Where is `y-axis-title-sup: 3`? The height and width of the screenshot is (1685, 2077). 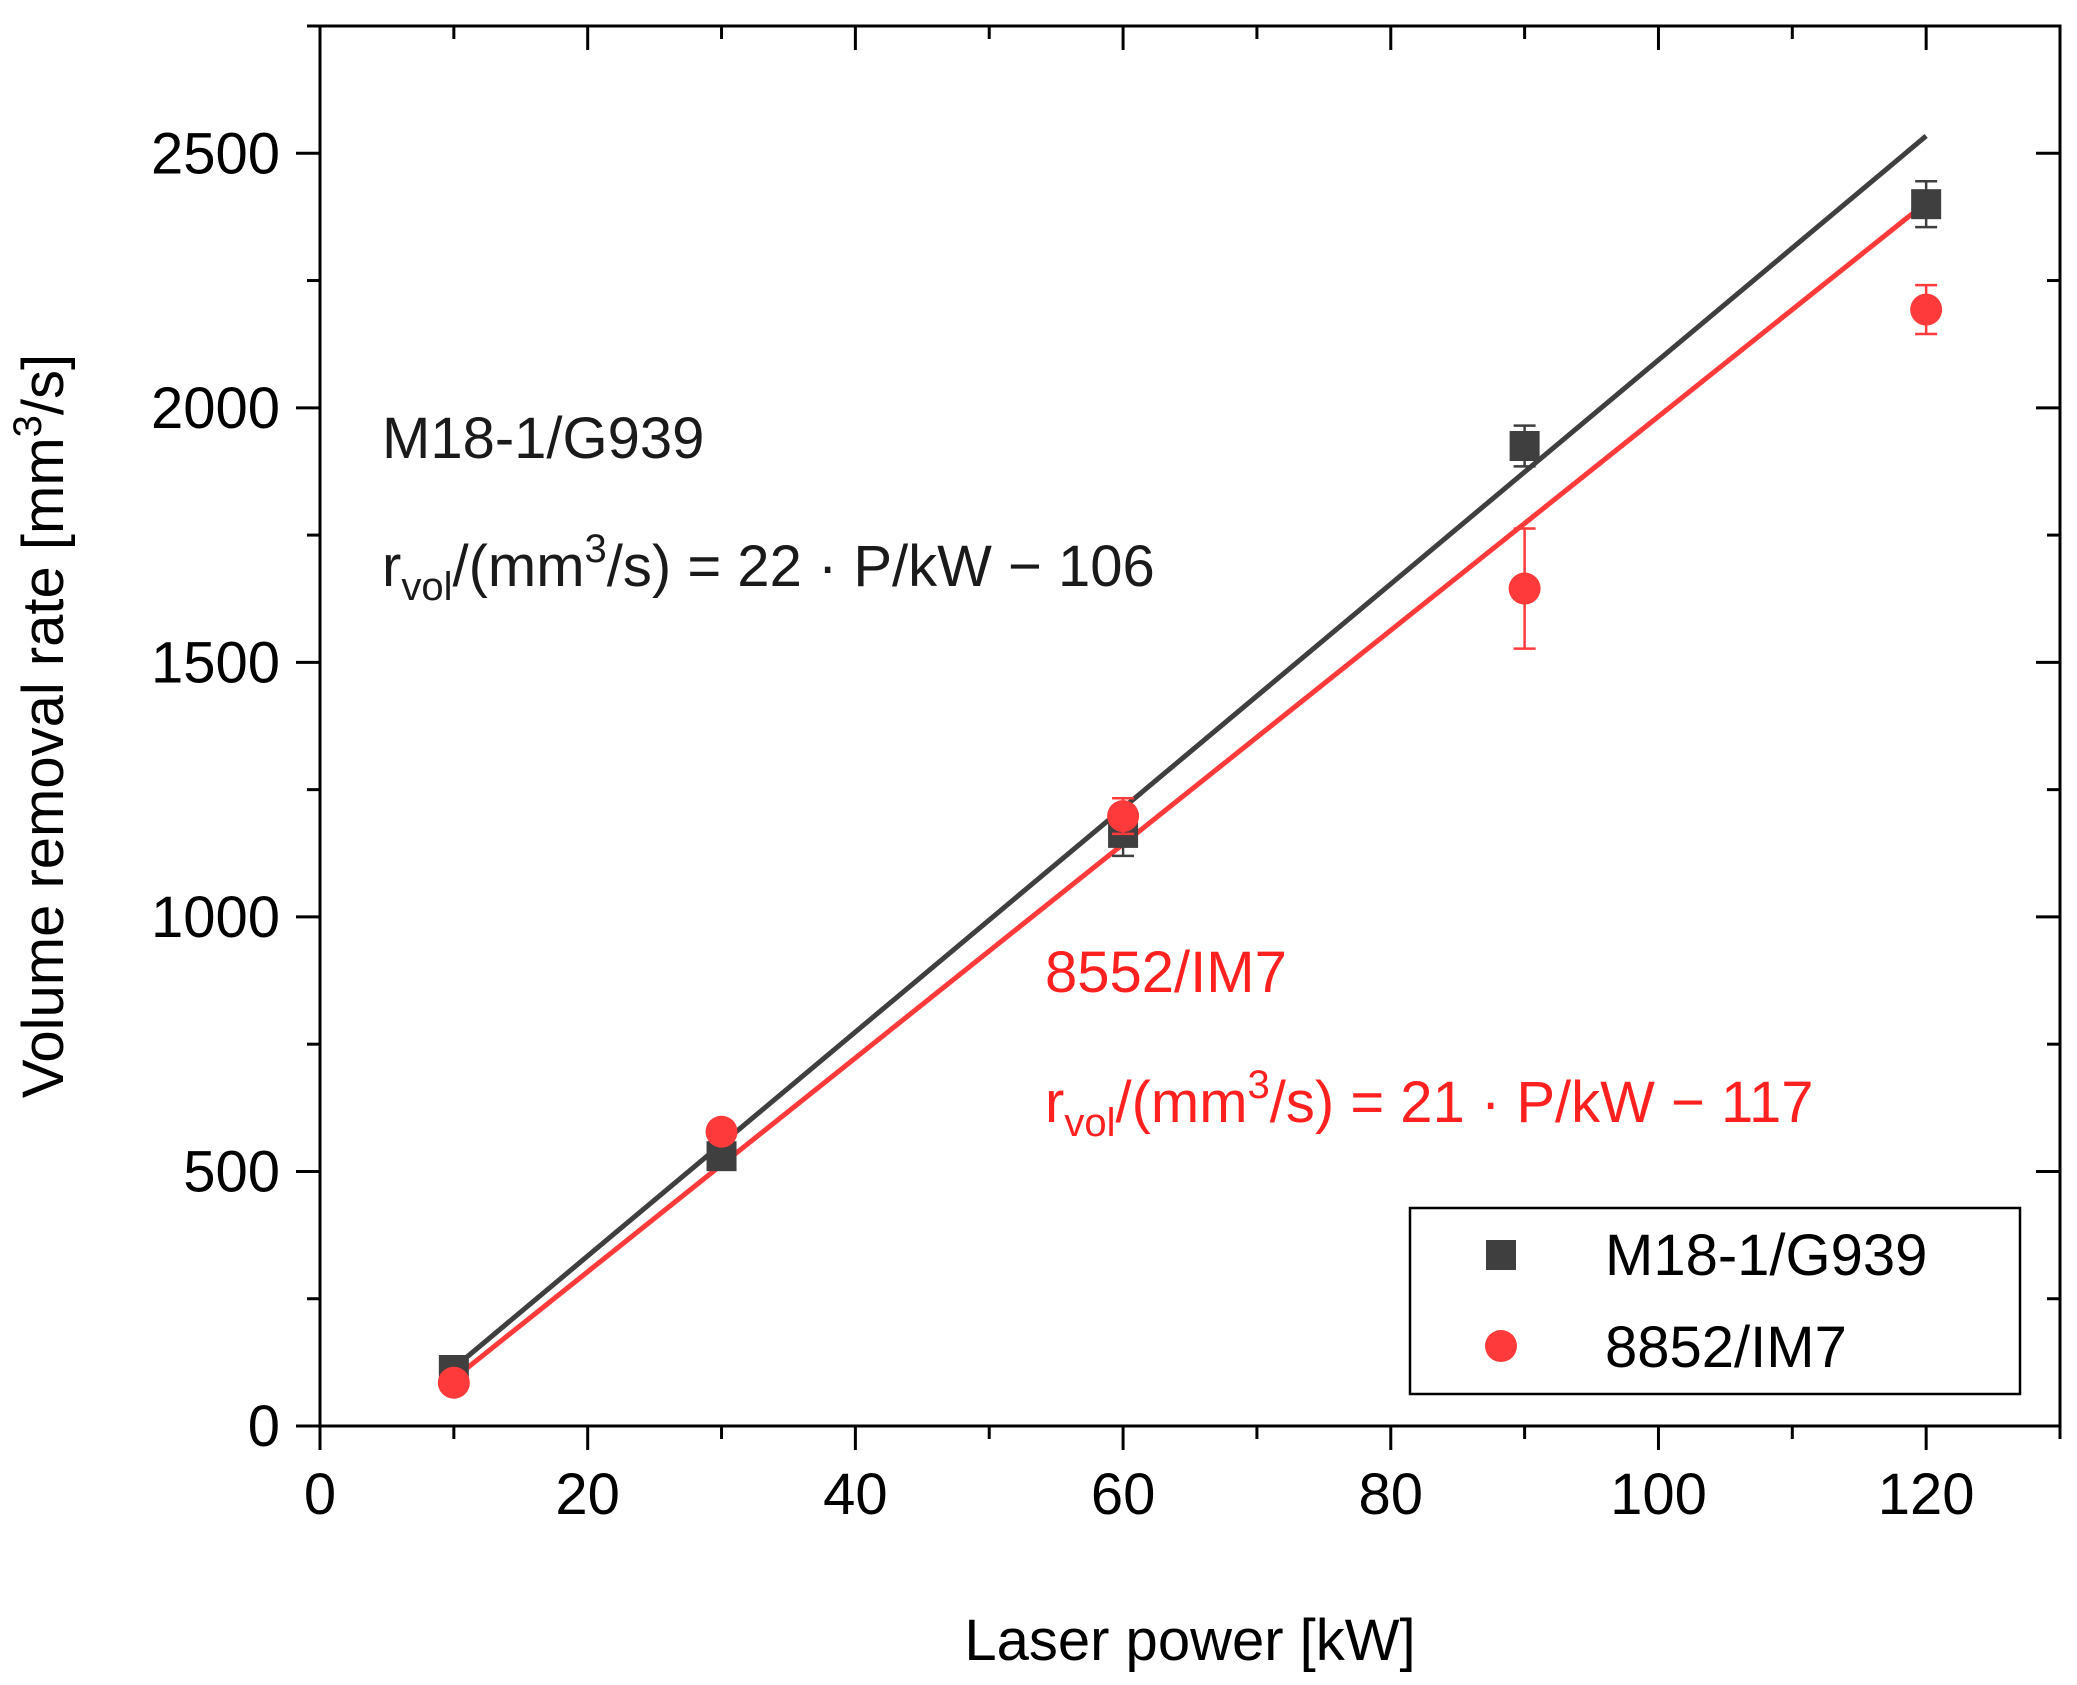
y-axis-title-sup: 3 is located at coordinates (28, 426).